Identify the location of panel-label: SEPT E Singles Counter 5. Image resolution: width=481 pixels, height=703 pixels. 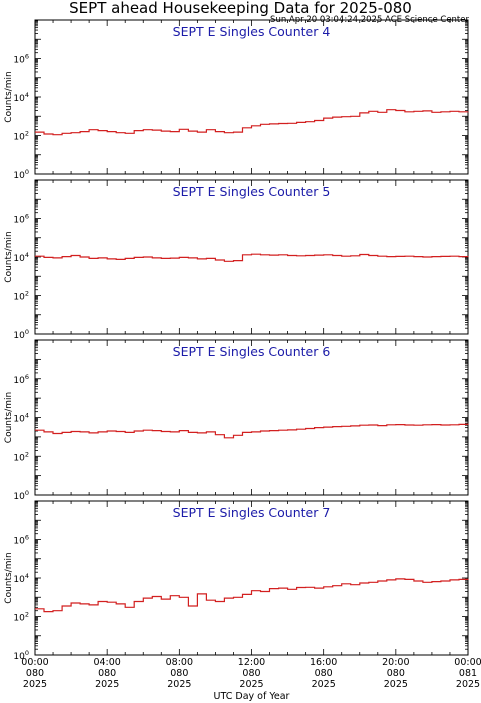
(252, 191).